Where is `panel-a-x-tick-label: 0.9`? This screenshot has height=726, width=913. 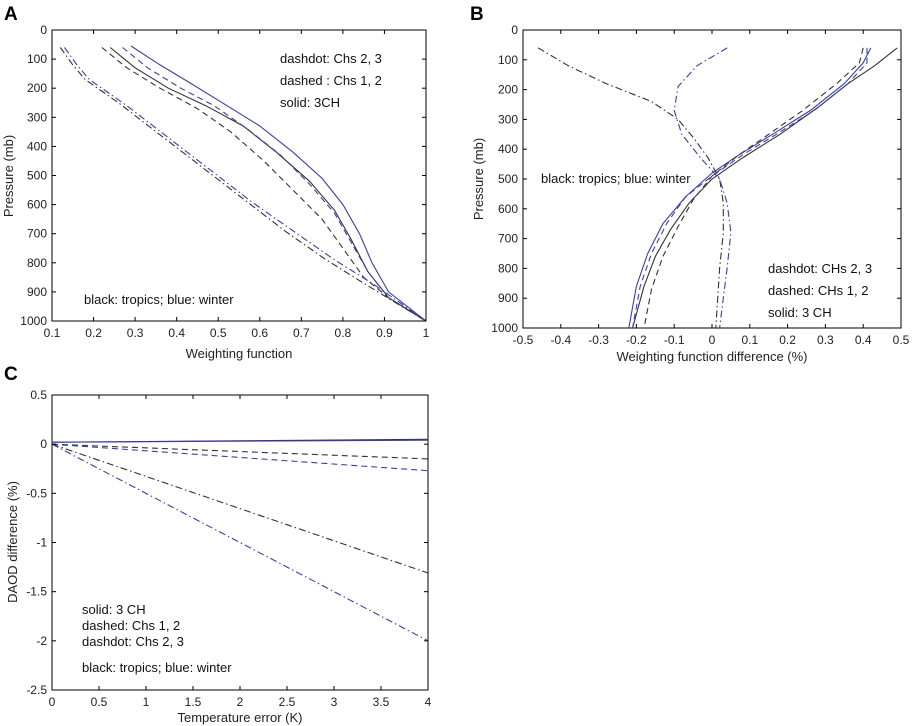
panel-a-x-tick-label: 0.9 is located at coordinates (384, 333).